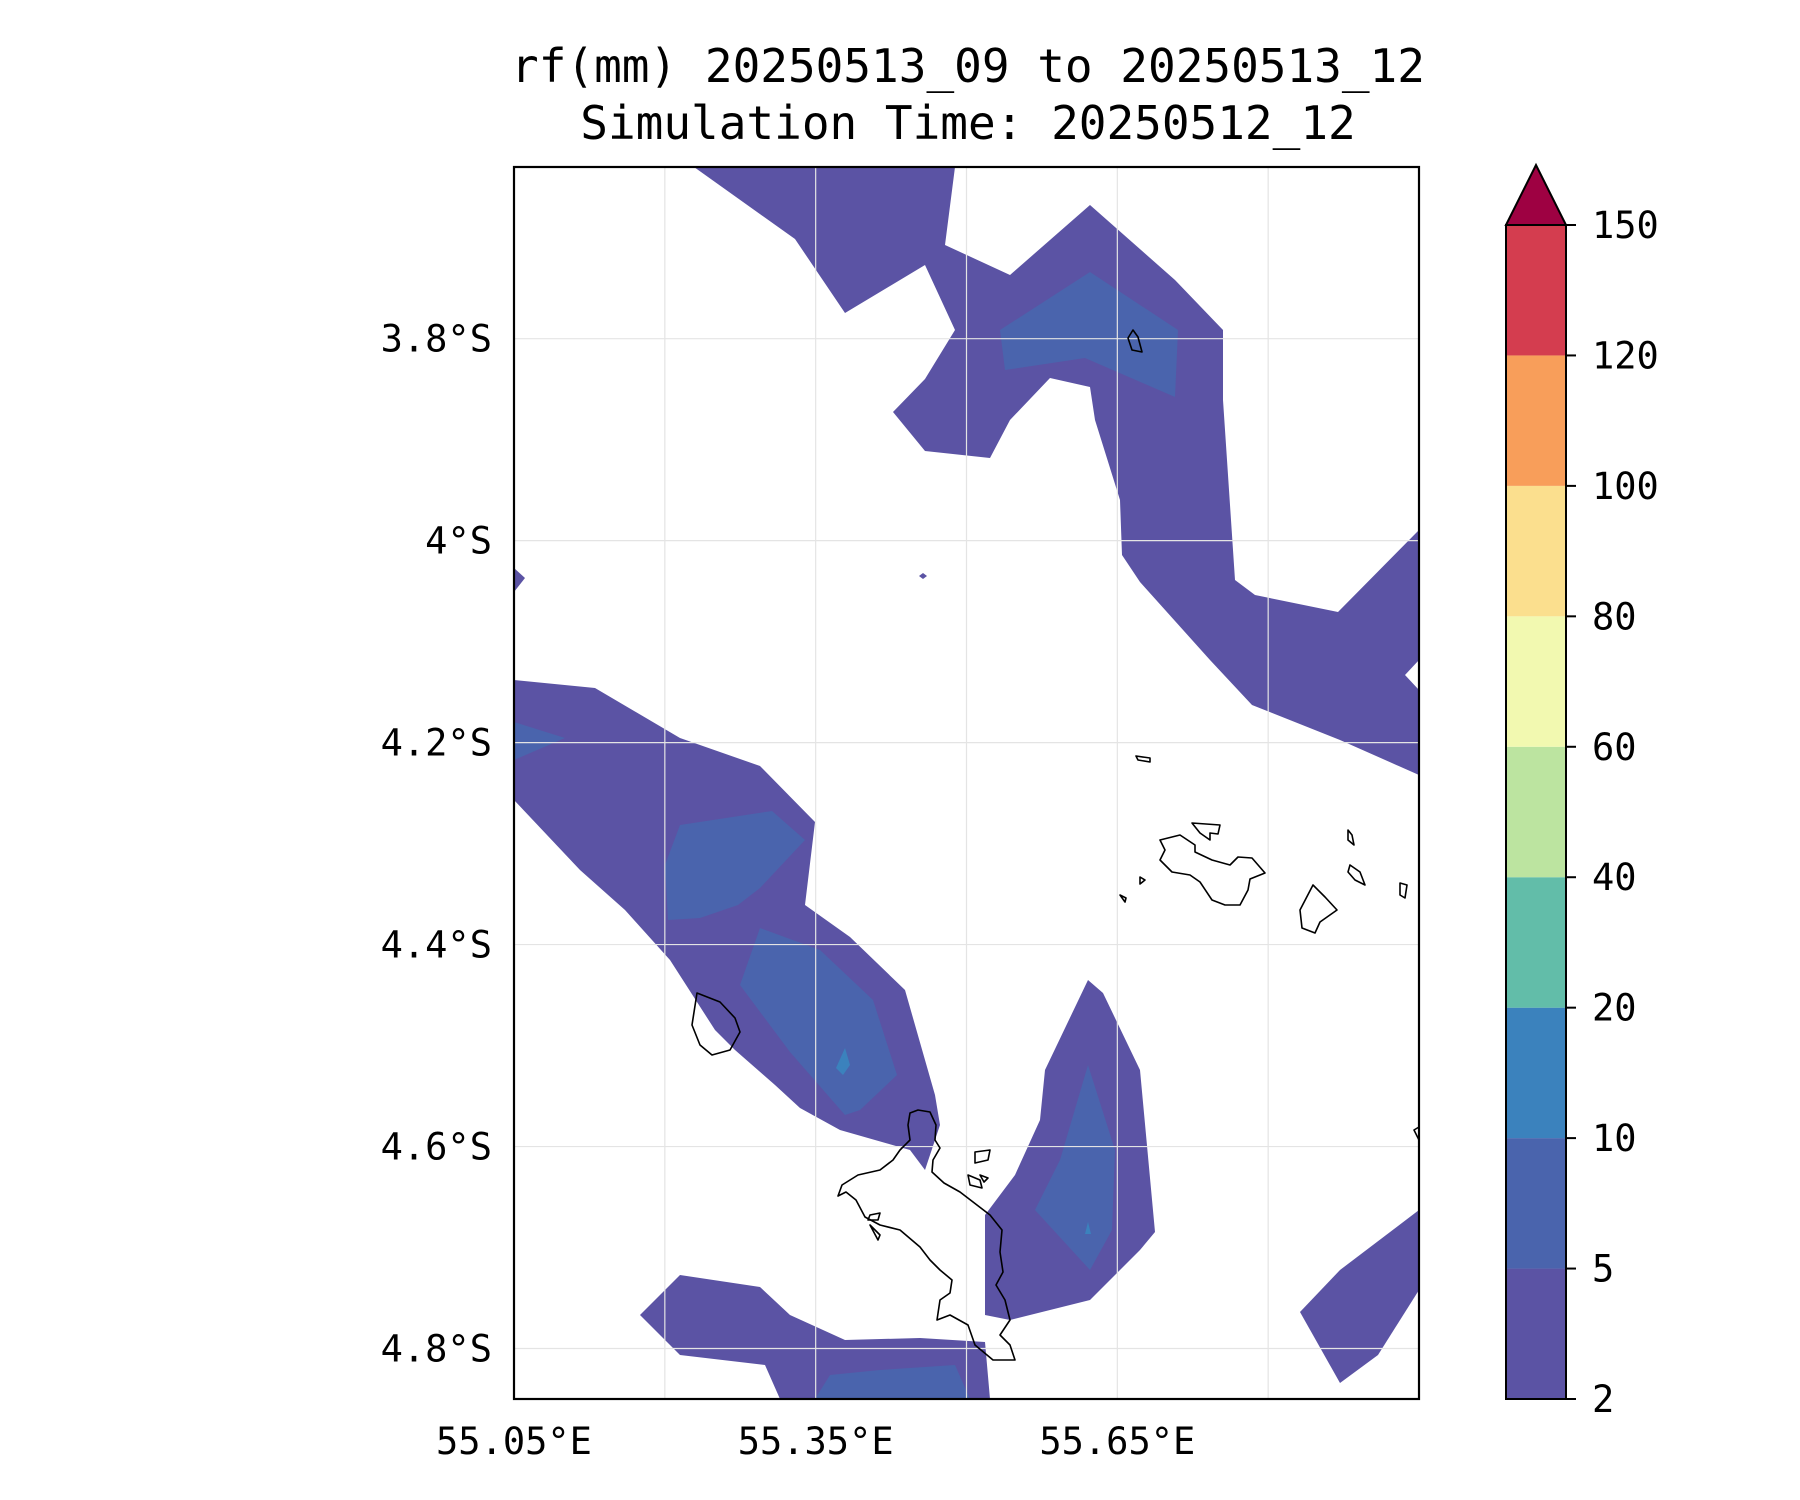  Describe the element at coordinates (1359, 1296) in the screenshot. I see `precip-area-southeast` at that location.